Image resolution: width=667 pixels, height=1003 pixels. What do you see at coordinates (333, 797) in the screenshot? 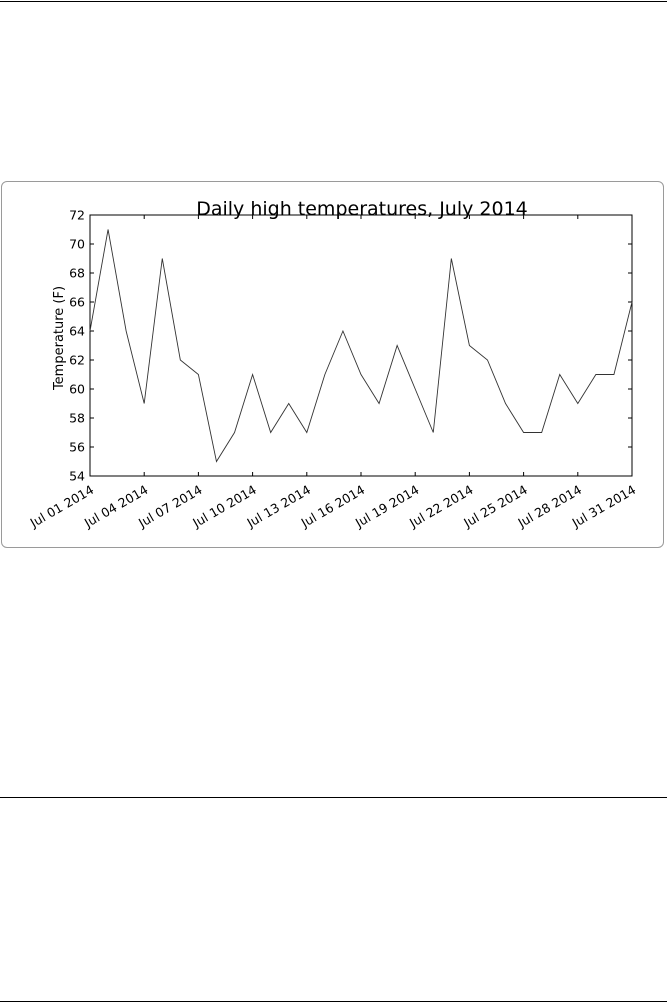
I see `section-rule` at bounding box center [333, 797].